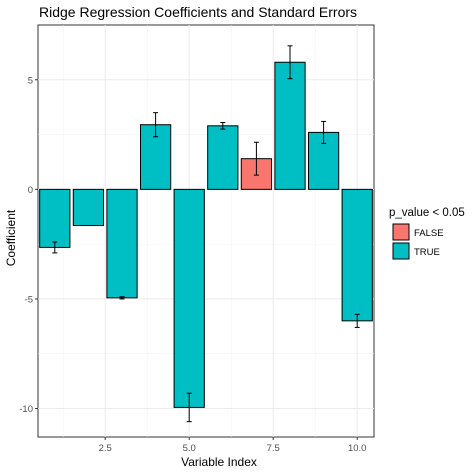 The height and width of the screenshot is (473, 474). What do you see at coordinates (427, 252) in the screenshot?
I see `legend-label-true: TRUE` at bounding box center [427, 252].